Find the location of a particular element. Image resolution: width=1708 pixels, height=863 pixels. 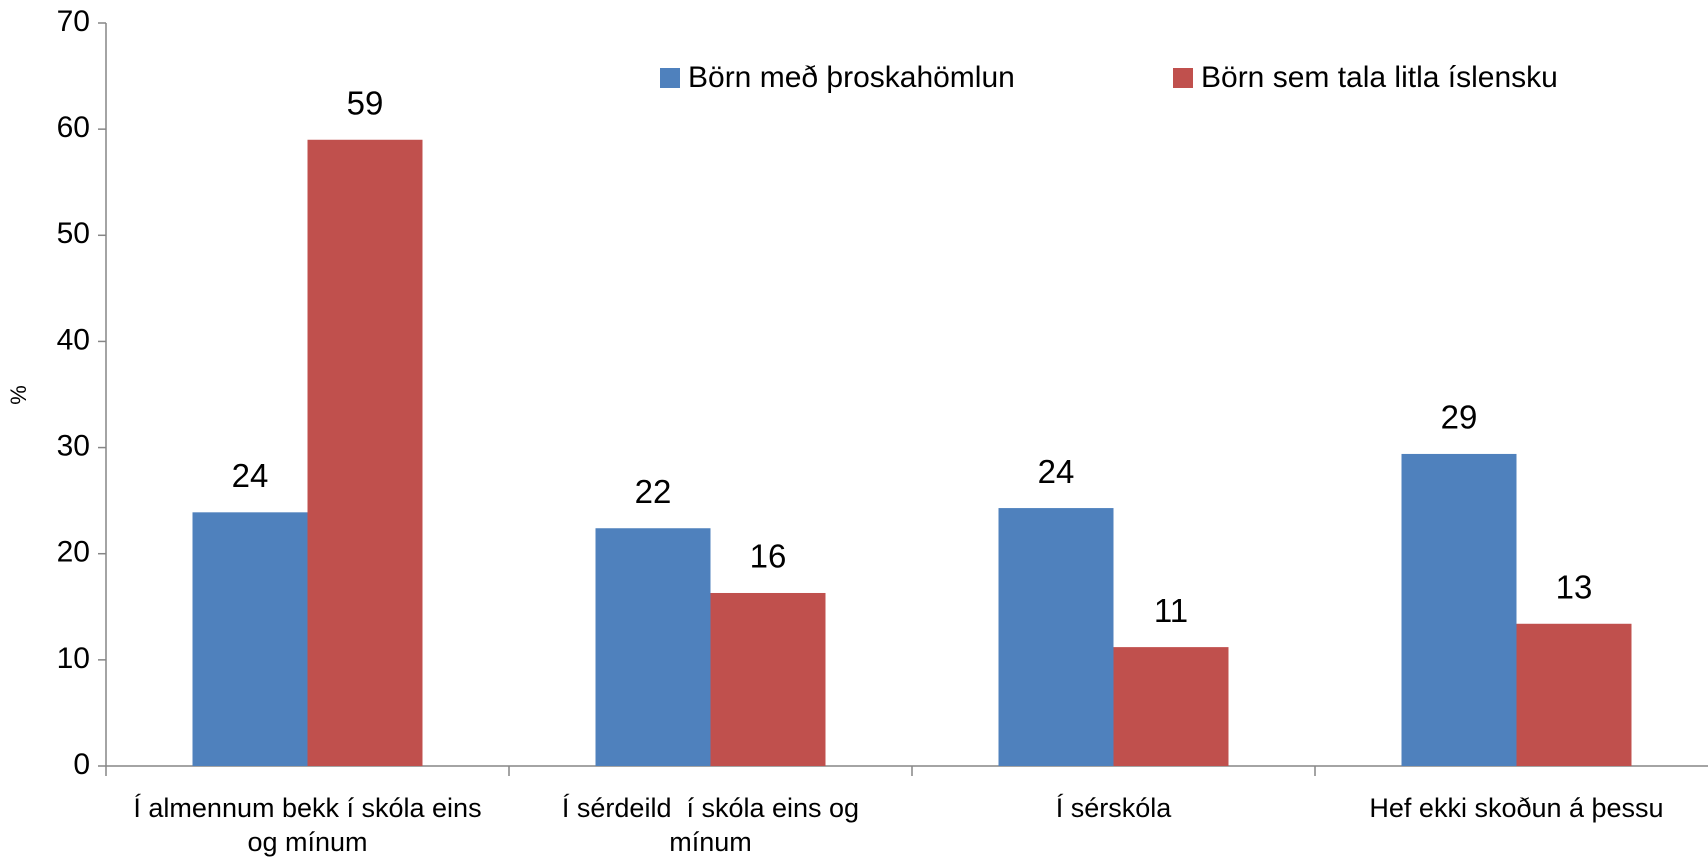

data-label: 29 is located at coordinates (1459, 417).